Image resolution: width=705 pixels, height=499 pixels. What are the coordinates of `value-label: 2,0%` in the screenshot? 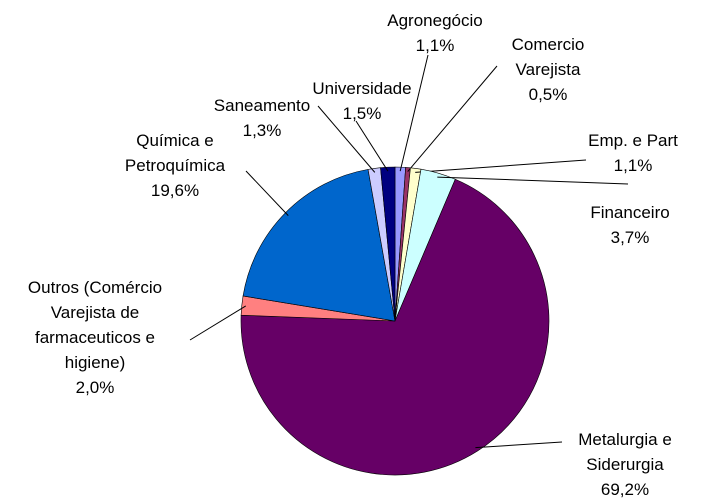 It's located at (95, 387).